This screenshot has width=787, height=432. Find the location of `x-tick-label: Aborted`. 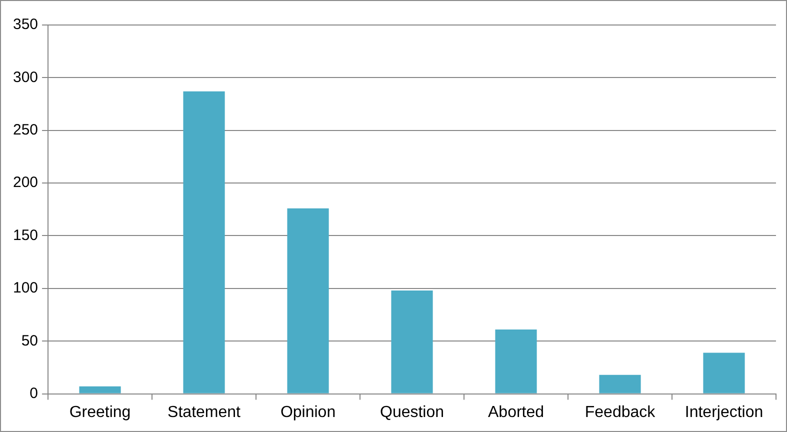

x-tick-label: Aborted is located at coordinates (516, 412).